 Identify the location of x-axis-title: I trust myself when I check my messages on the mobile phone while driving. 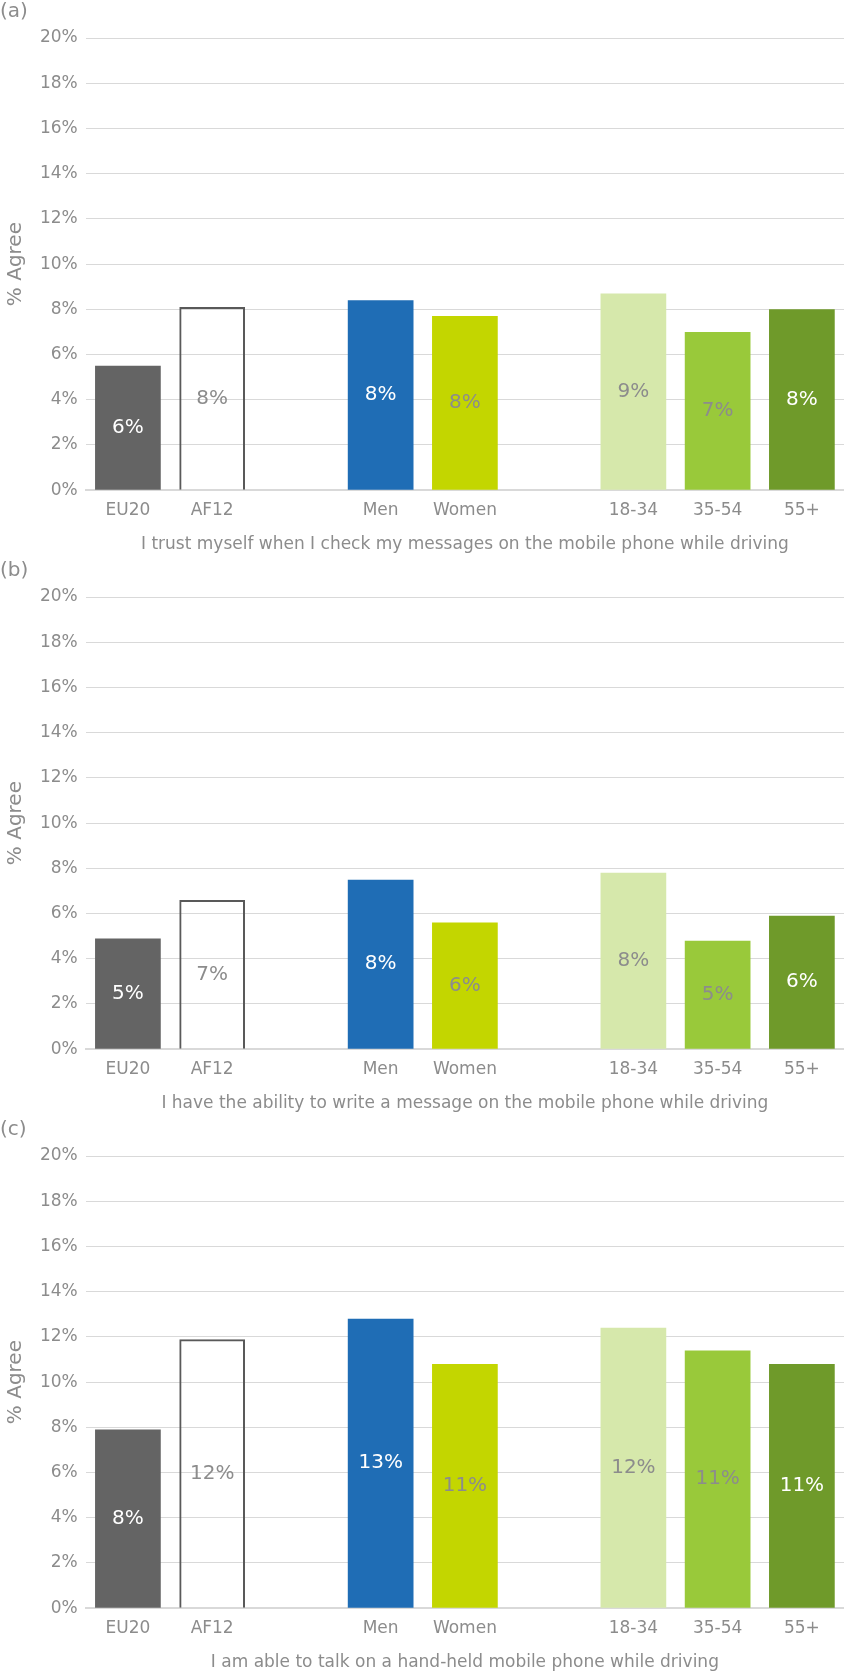
(464, 543).